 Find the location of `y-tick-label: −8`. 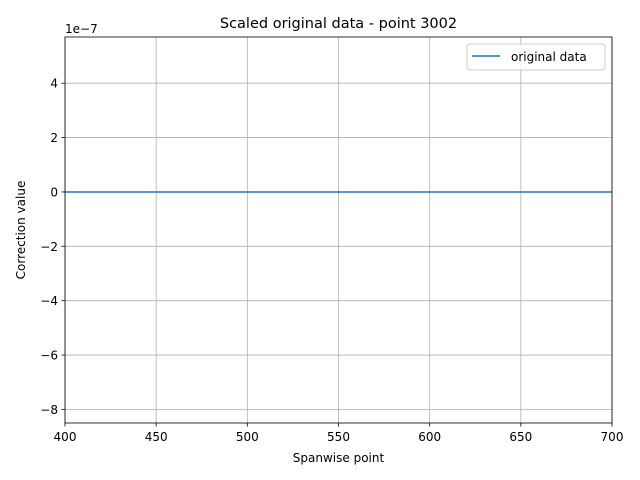

y-tick-label: −8 is located at coordinates (49, 410).